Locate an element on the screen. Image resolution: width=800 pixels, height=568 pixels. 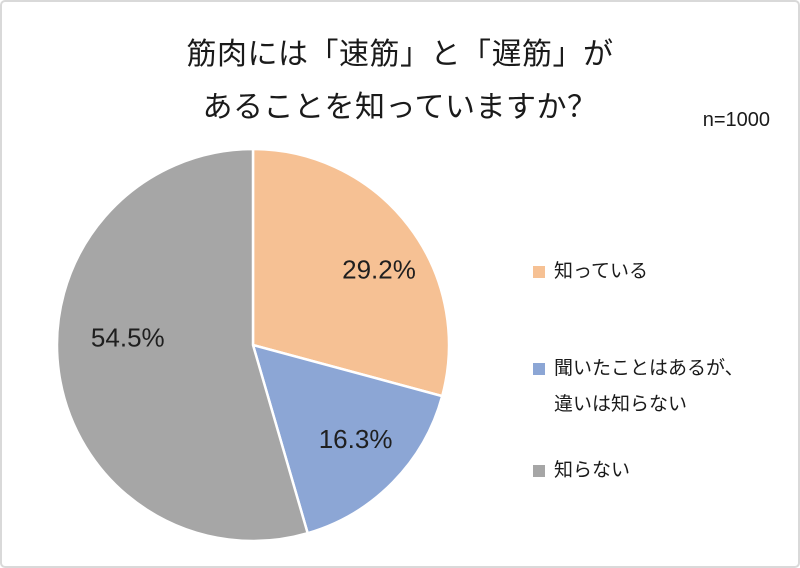
legend-label: 知らない is located at coordinates (592, 470).